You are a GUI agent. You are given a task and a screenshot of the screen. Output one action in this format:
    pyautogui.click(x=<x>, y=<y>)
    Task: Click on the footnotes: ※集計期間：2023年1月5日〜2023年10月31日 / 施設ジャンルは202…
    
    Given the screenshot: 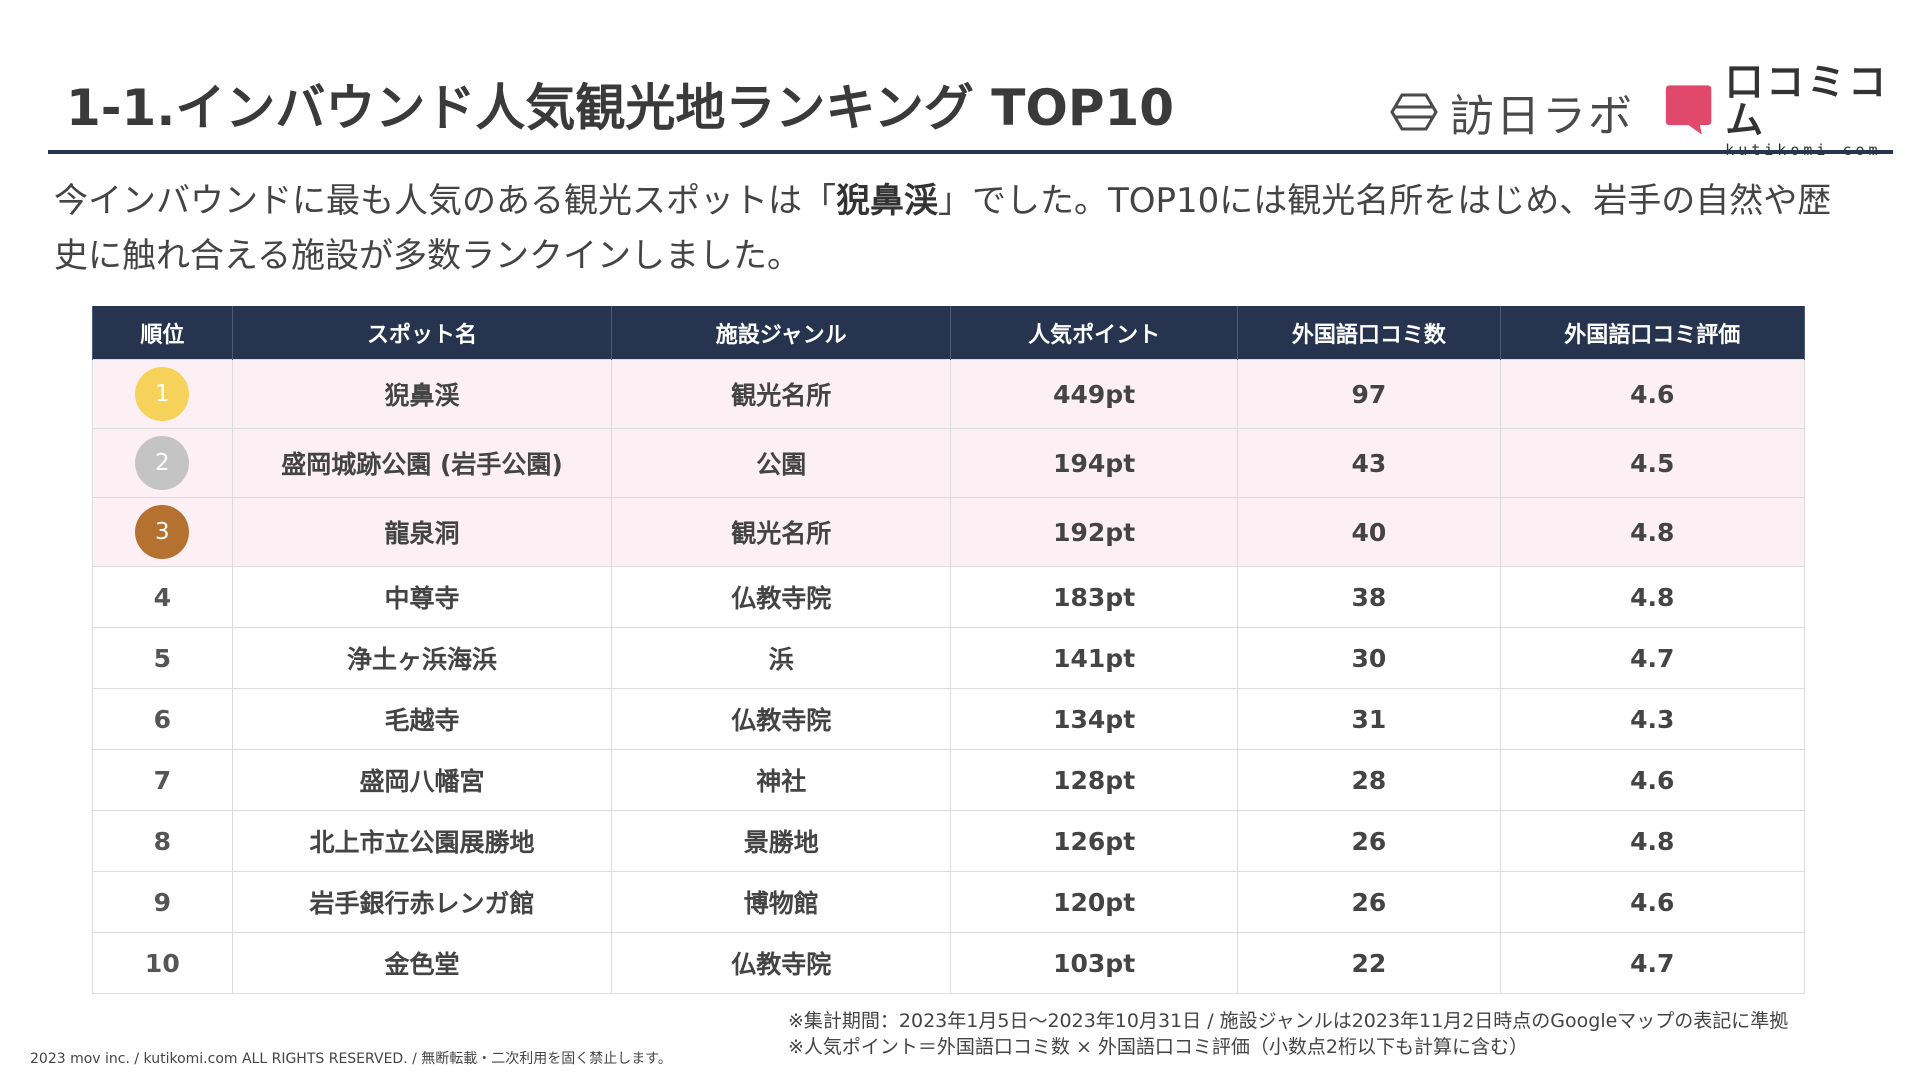 What is the action you would take?
    pyautogui.click(x=1288, y=1034)
    